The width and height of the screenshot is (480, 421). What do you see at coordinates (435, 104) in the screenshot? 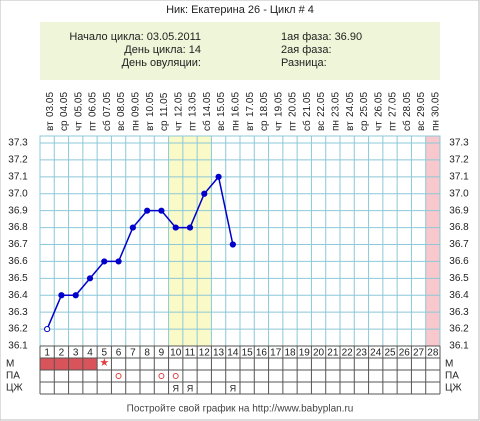
I see `date: 30.05` at bounding box center [435, 104].